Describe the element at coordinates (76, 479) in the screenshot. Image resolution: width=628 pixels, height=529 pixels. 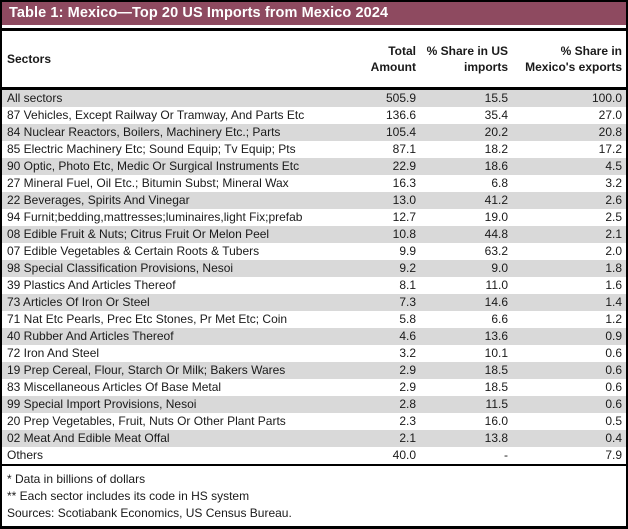
I see `footnote-data-units: * Data in billions of dollars` at that location.